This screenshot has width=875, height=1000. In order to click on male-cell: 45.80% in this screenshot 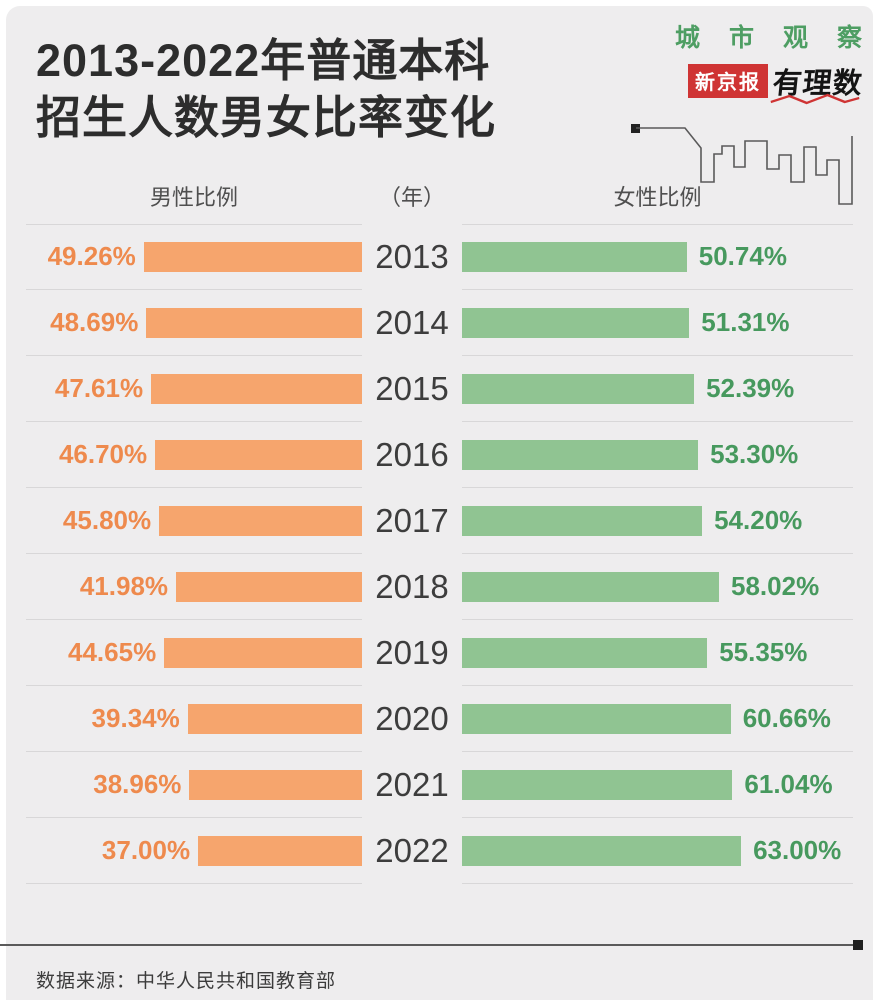, I will do `click(194, 521)`.